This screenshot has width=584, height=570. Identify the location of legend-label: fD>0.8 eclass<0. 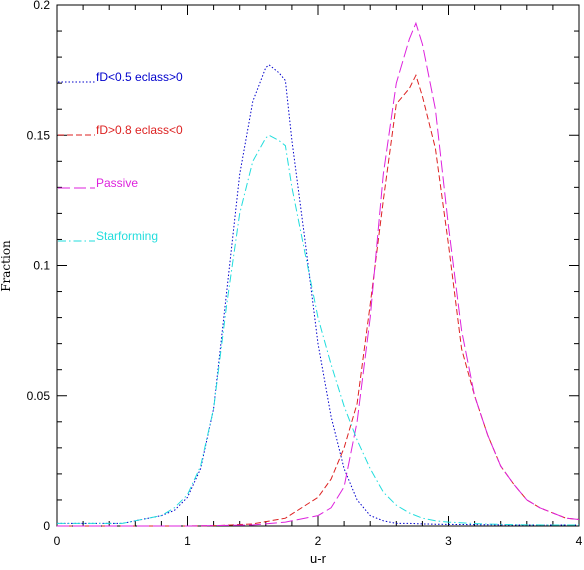
(139, 130).